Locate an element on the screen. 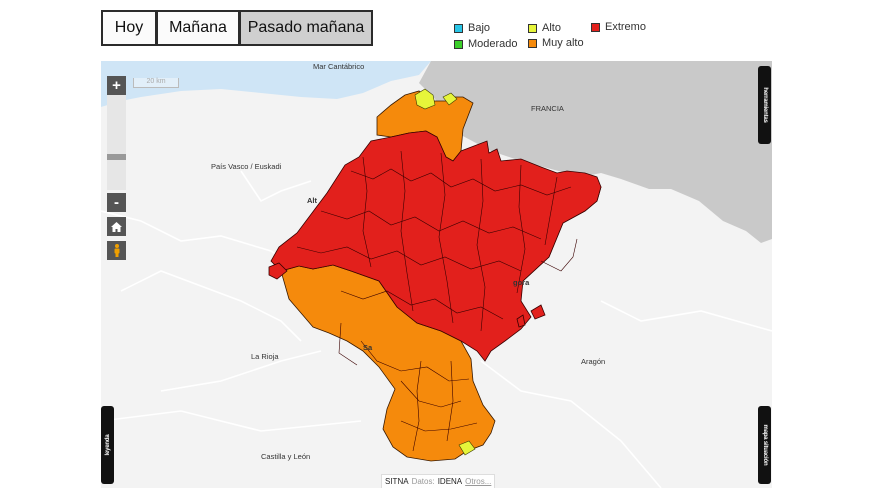  legend-label: Muy alto is located at coordinates (563, 43).